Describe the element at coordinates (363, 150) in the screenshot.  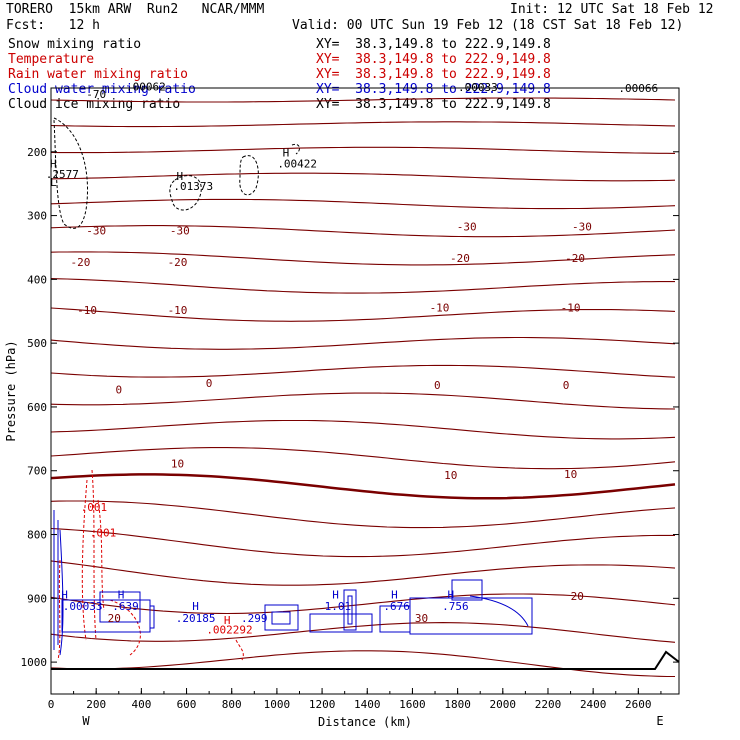
I see `isotherm--60` at that location.